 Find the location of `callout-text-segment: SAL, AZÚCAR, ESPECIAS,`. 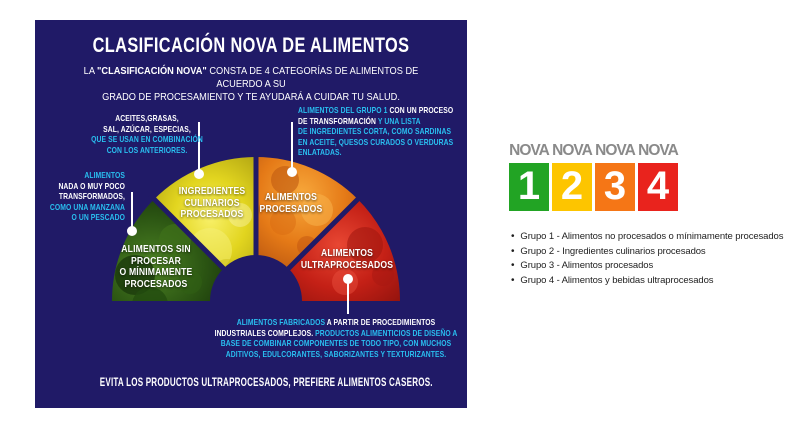

callout-text-segment: SAL, AZÚCAR, ESPECIAS, is located at coordinates (147, 128).